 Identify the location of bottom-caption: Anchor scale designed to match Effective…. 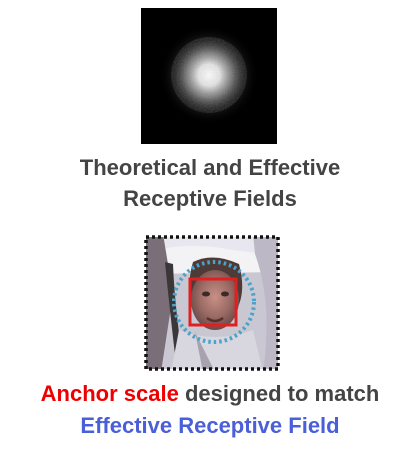
(210, 410).